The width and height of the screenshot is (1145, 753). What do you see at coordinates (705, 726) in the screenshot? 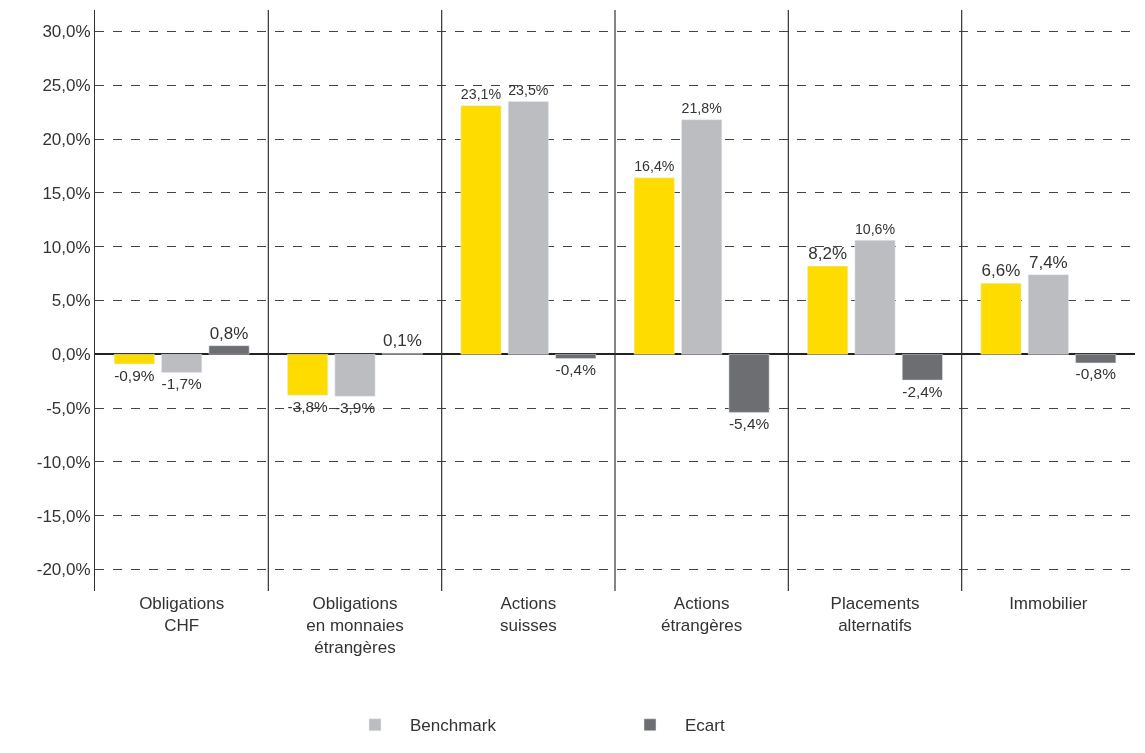
I see `legend-label: Ecart` at bounding box center [705, 726].